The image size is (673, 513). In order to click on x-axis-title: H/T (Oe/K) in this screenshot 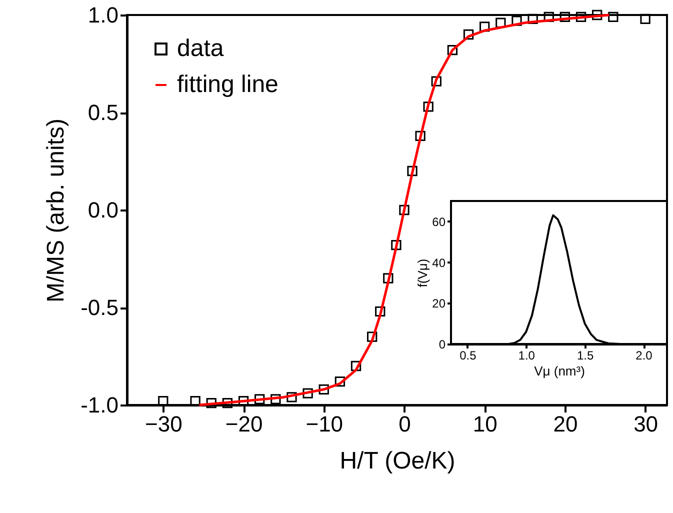, I will do `click(398, 461)`.